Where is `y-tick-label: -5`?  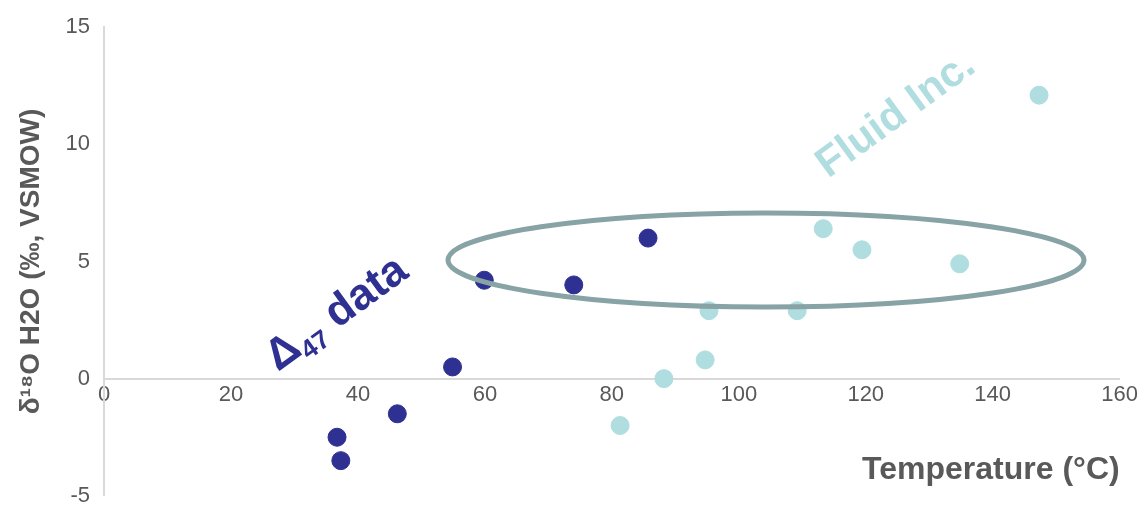 y-tick-label: -5 is located at coordinates (80, 494).